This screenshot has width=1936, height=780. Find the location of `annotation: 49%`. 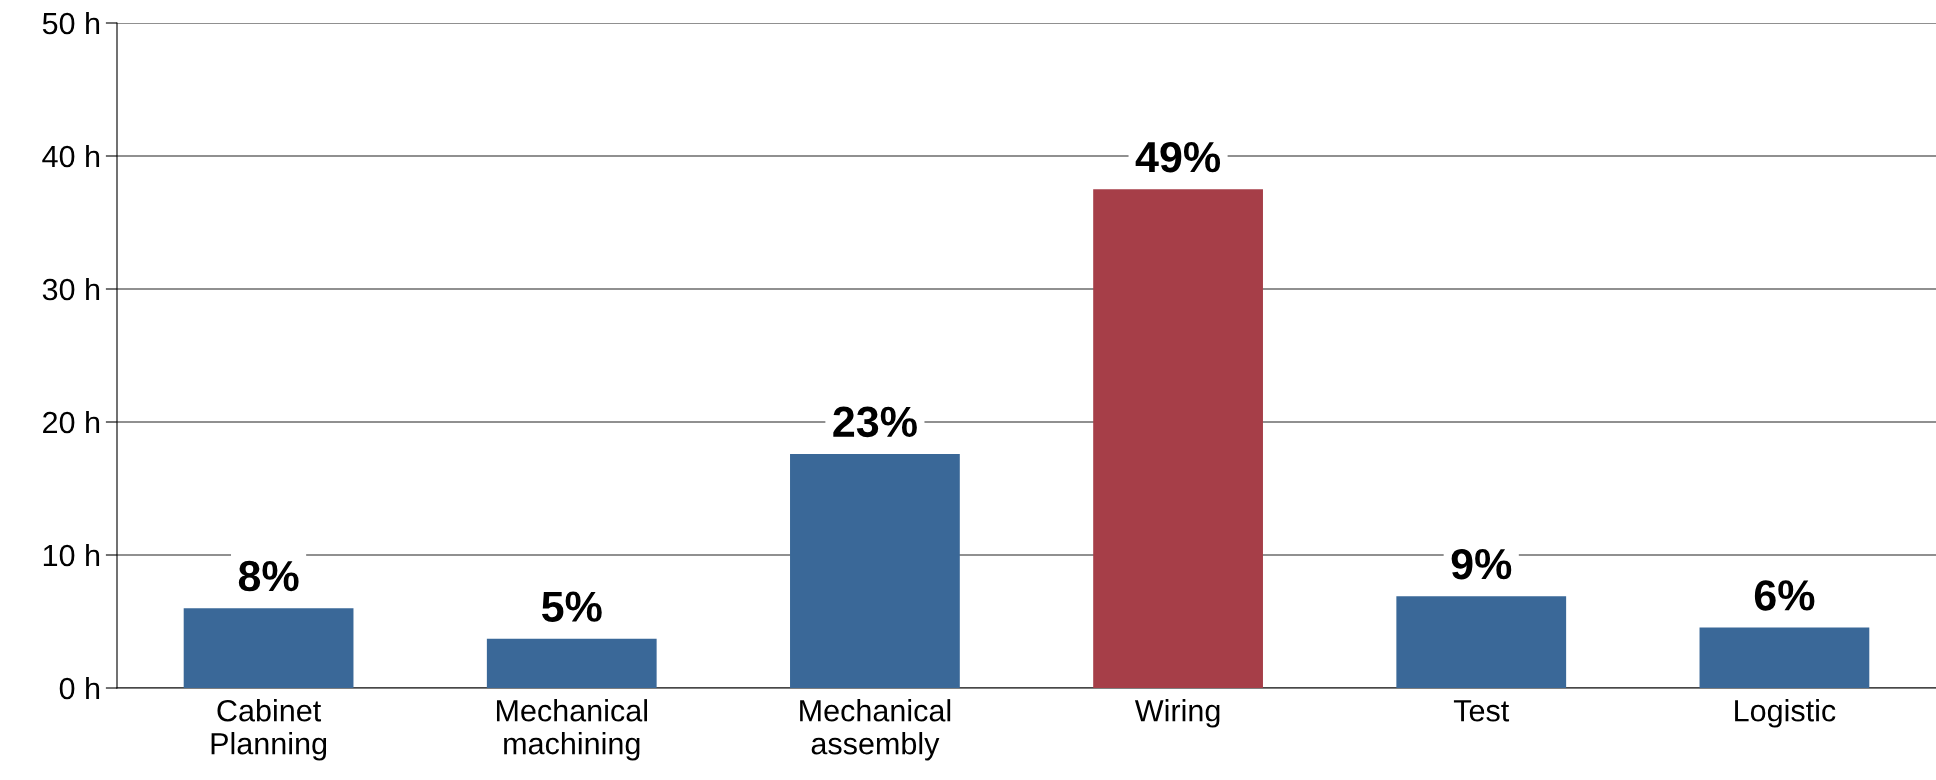

annotation: 49% is located at coordinates (1178, 157).